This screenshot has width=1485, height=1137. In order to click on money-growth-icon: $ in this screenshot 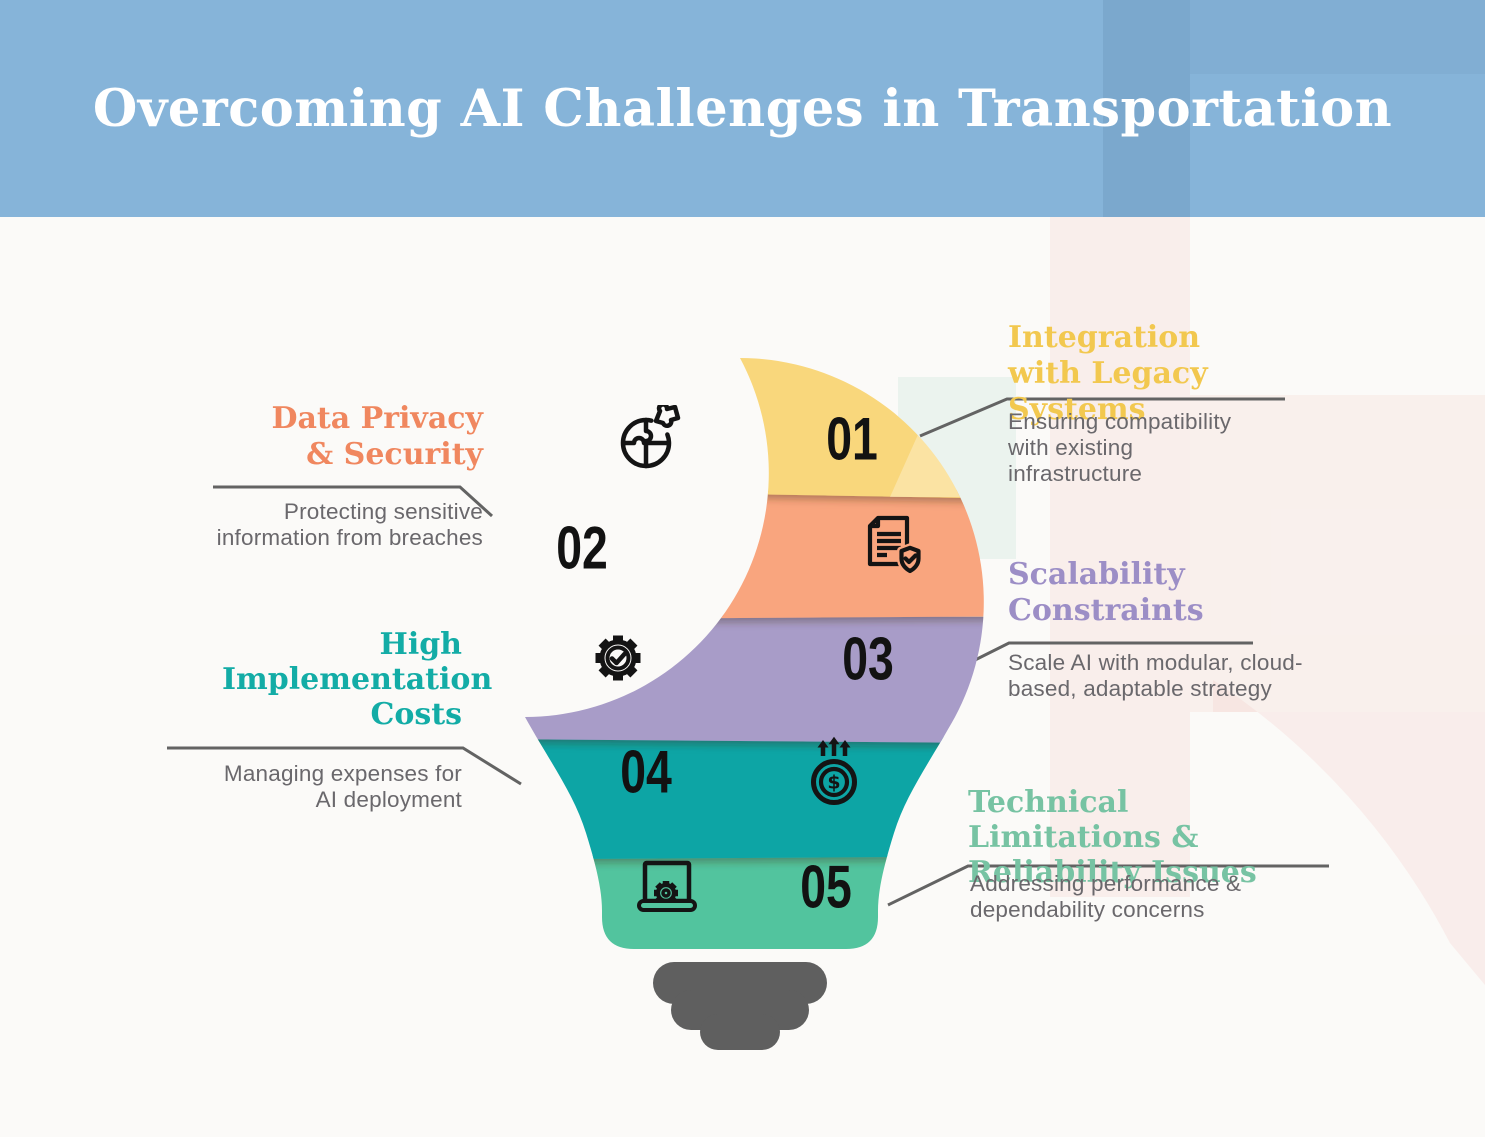, I will do `click(834, 770)`.